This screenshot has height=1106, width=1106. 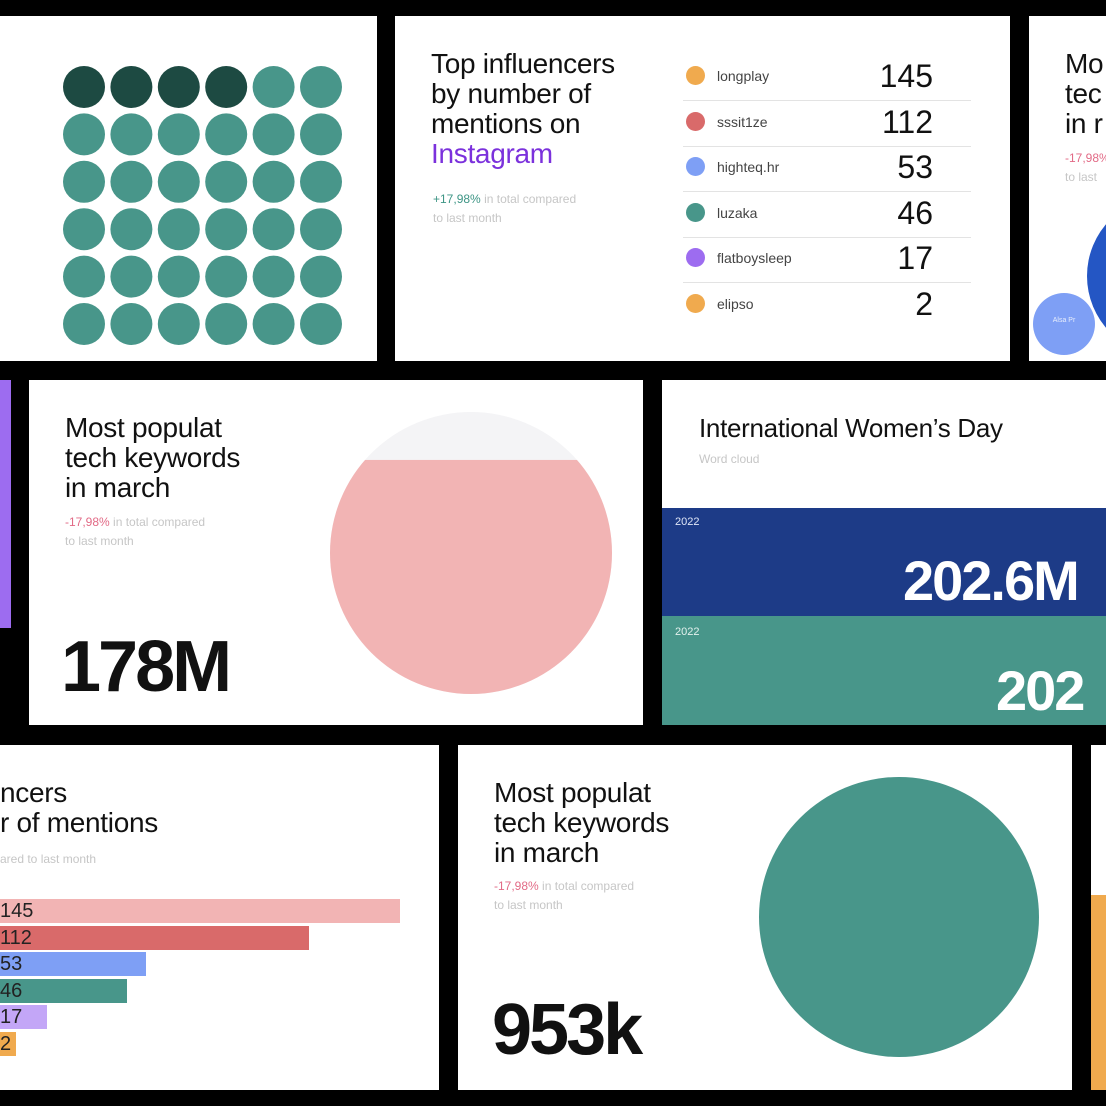 I want to click on keywords-teal-change-value: -17,98%, so click(x=516, y=886).